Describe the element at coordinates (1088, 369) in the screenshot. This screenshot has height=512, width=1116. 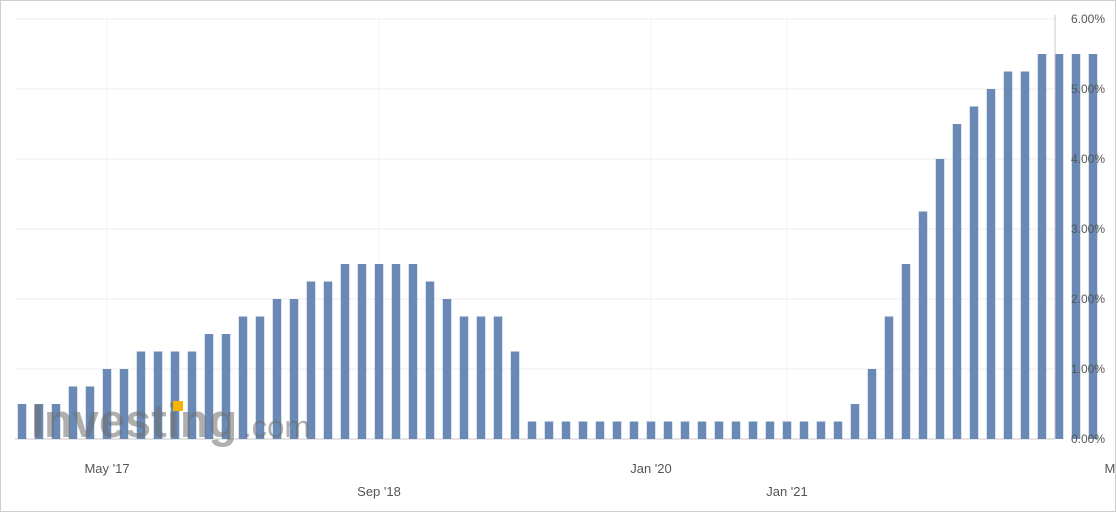
I see `y-tick-label: 1.00%` at that location.